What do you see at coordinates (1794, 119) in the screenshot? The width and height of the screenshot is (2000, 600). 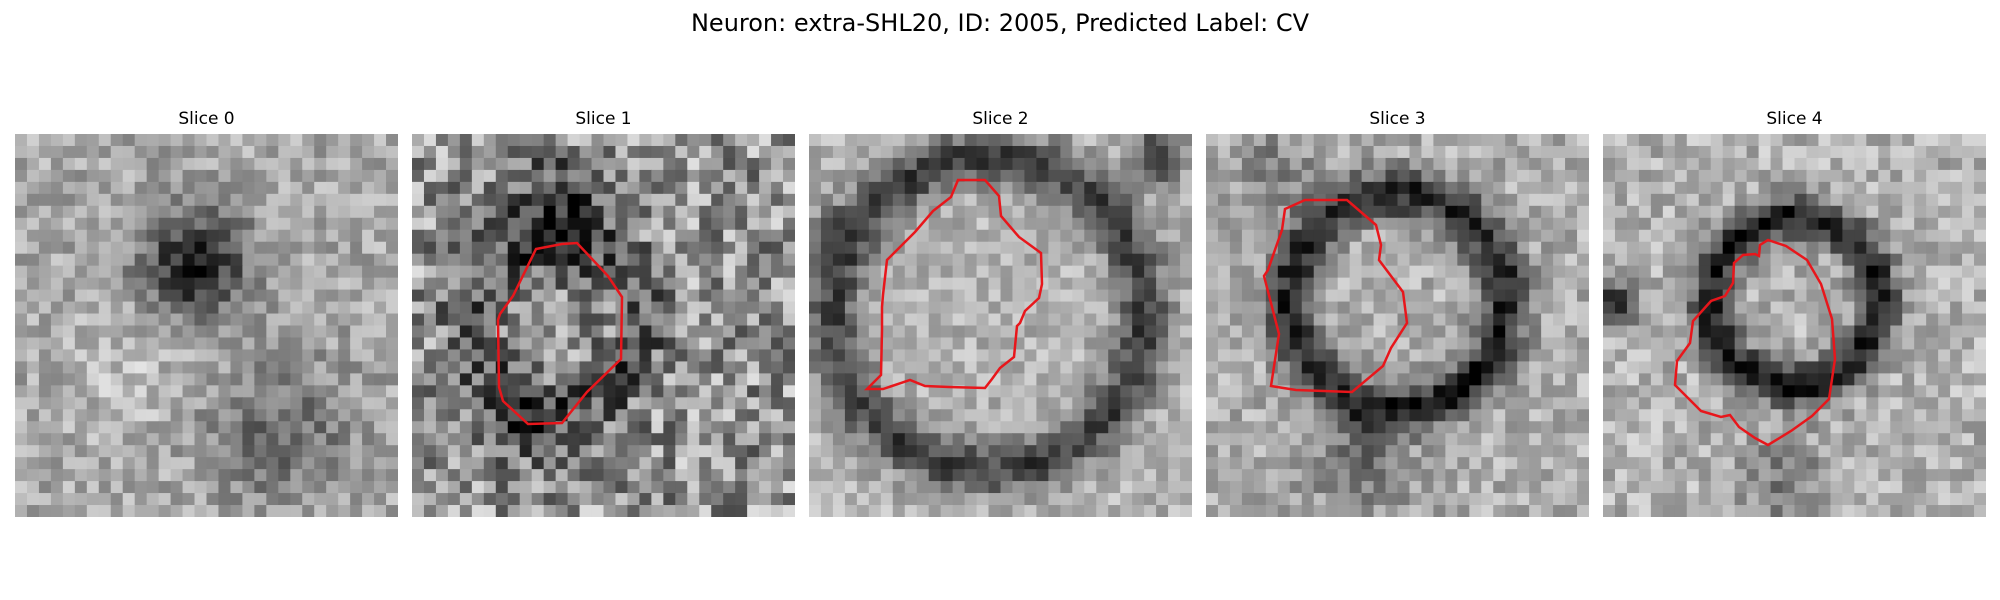 I see `slice-title: Slice 4` at bounding box center [1794, 119].